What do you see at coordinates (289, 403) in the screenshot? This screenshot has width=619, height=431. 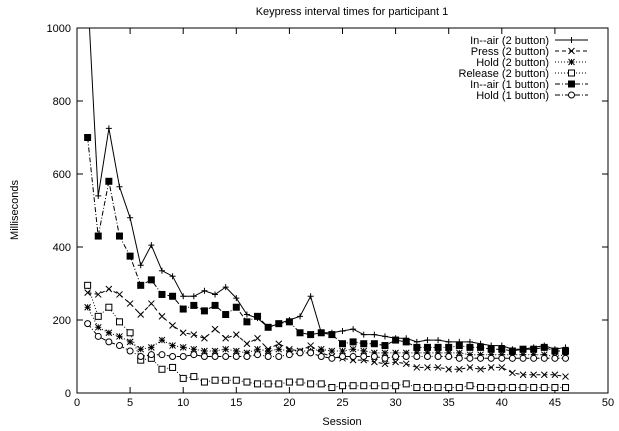 I see `x-tick-label: 20` at bounding box center [289, 403].